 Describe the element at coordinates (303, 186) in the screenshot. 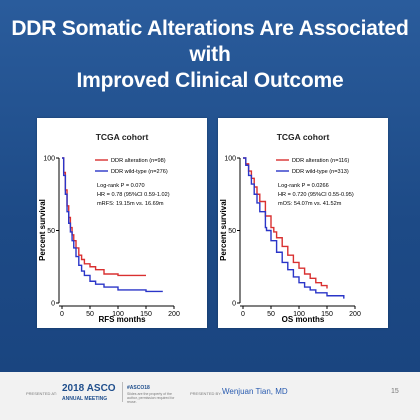

I see `stat-annotation: Log-rank P = 0.0266` at that location.